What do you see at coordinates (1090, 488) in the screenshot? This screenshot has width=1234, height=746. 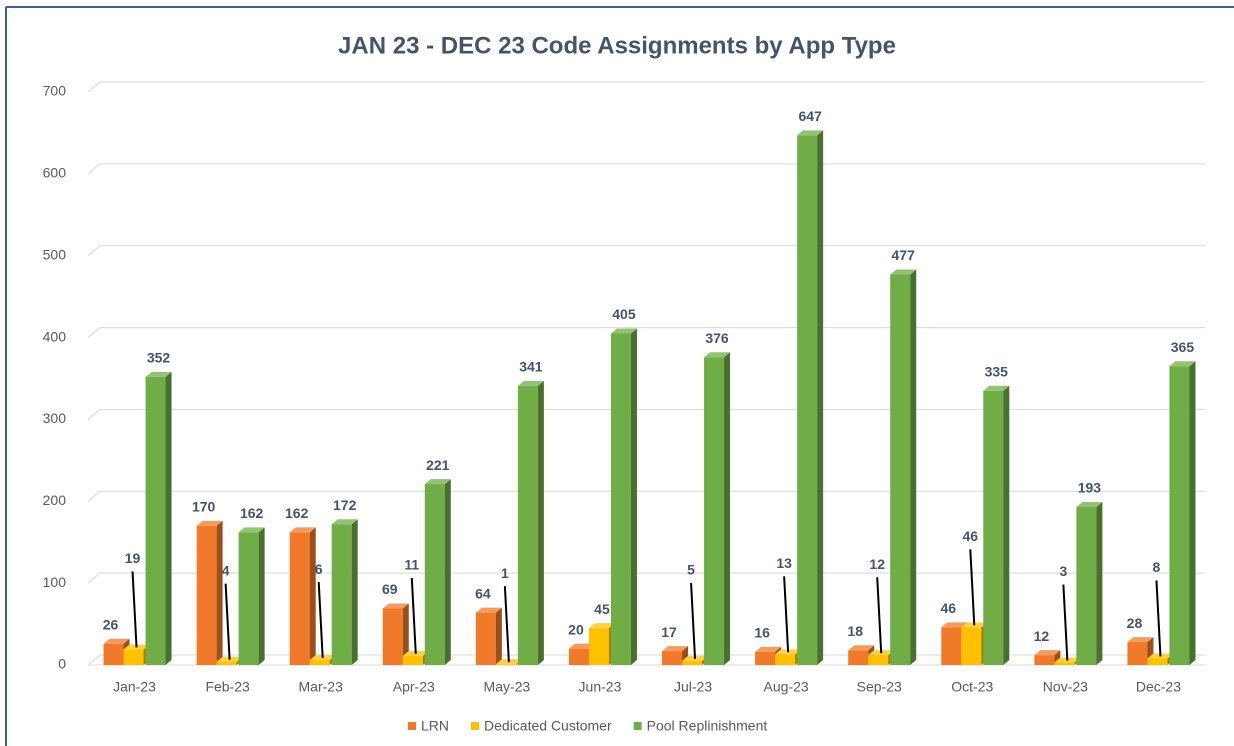 I see `value-label: 193` at bounding box center [1090, 488].